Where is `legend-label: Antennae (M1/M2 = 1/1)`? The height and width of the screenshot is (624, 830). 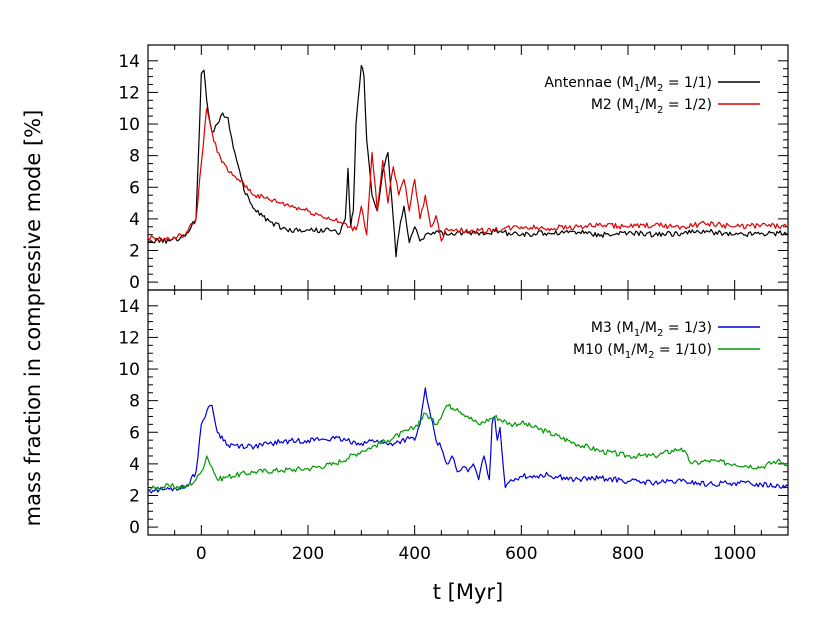
legend-label: Antennae (M1/M2 = 1/1) is located at coordinates (628, 84).